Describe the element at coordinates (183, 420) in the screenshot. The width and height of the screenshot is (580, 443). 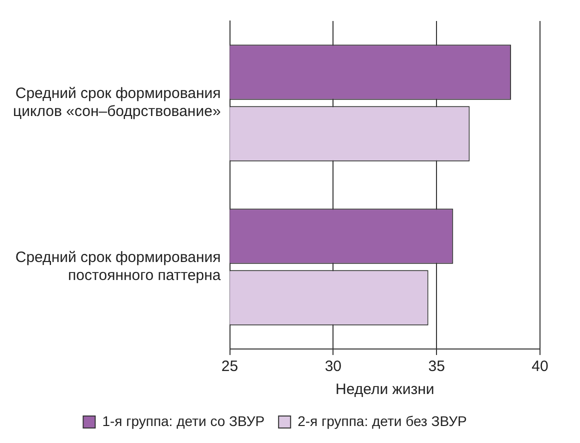
I see `legend-label: 1-я группа: дети со ЗВУР` at that location.